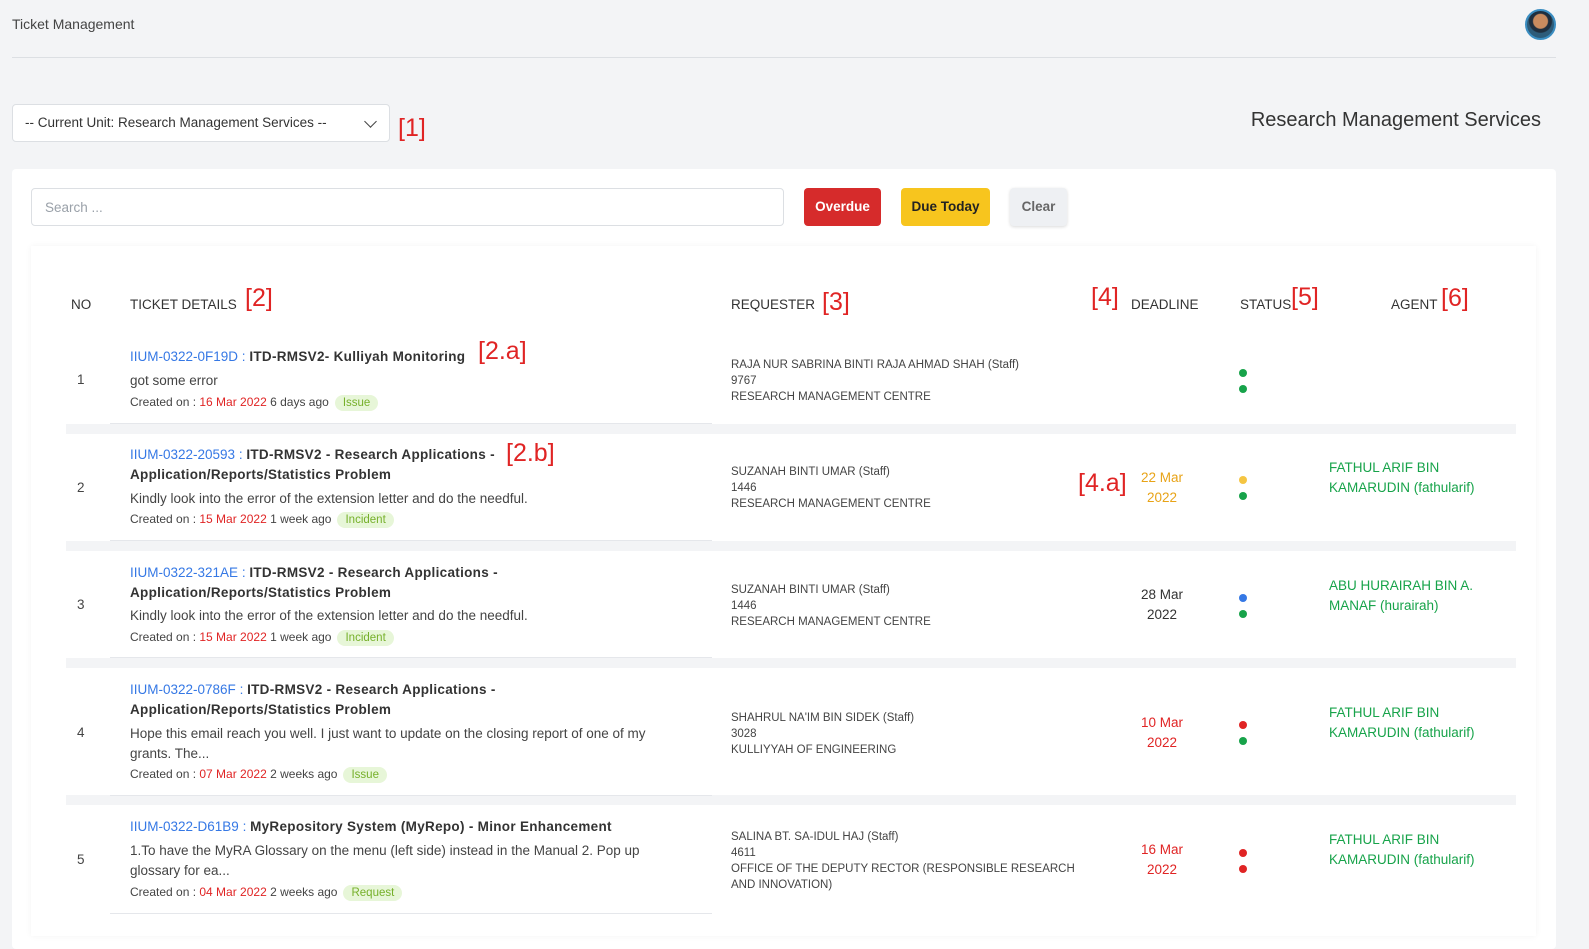  What do you see at coordinates (357, 356) in the screenshot?
I see `ticket-name: ITD-RMSV2- Kulliyah Monitoring` at bounding box center [357, 356].